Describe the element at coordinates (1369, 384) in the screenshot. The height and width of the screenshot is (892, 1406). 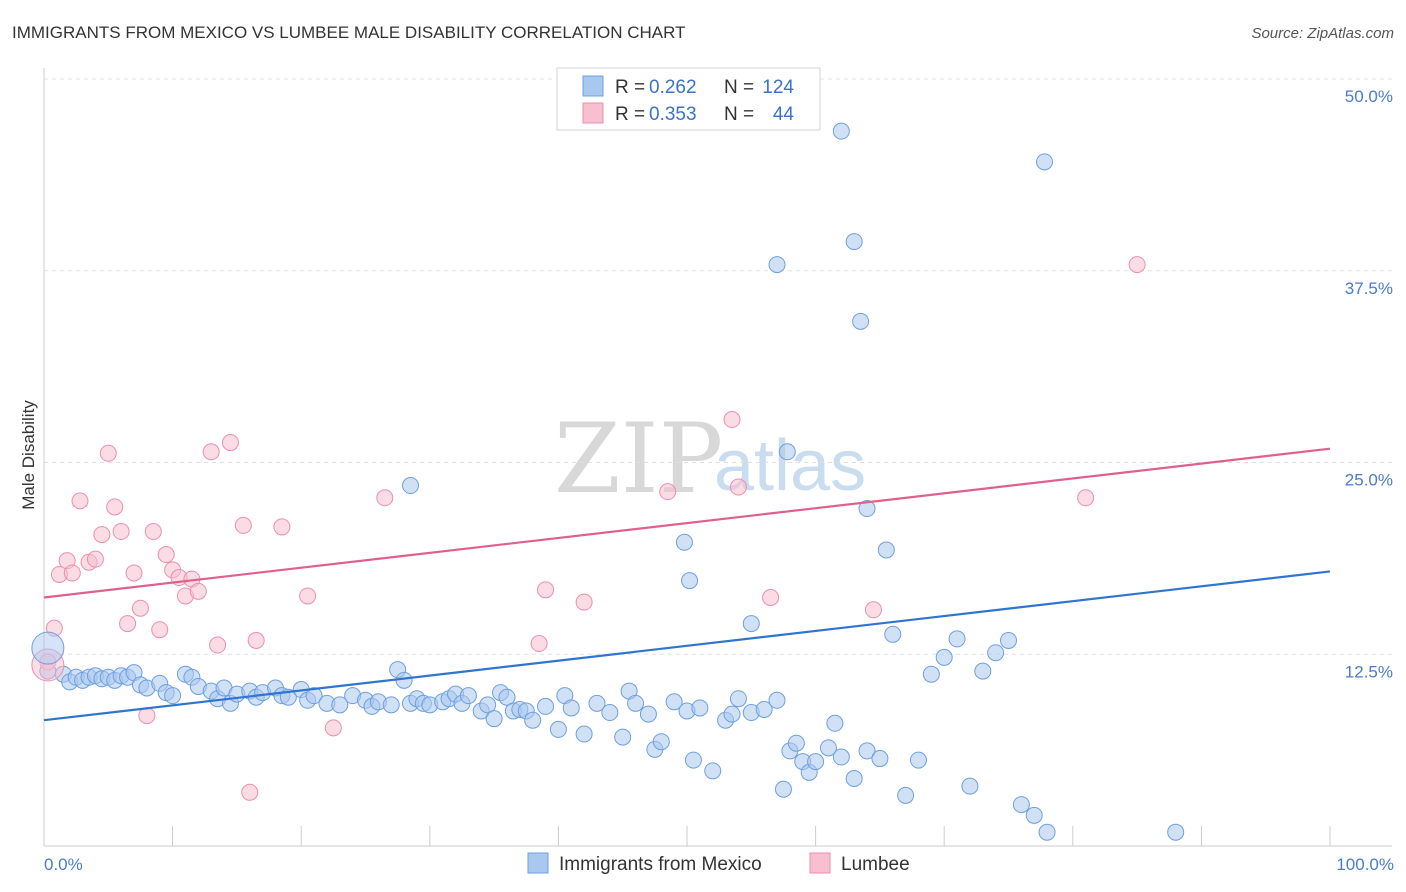
I see `y-tick-labels: 12.5% 25.0% 37.5% 50.0%` at that location.